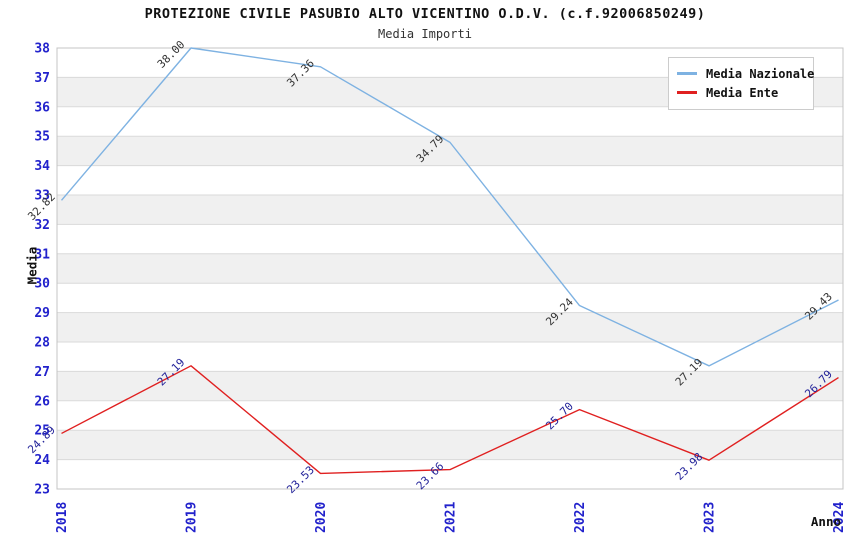 The image size is (850, 550). Describe the element at coordinates (32, 265) in the screenshot. I see `y-axis-title: Media` at that location.